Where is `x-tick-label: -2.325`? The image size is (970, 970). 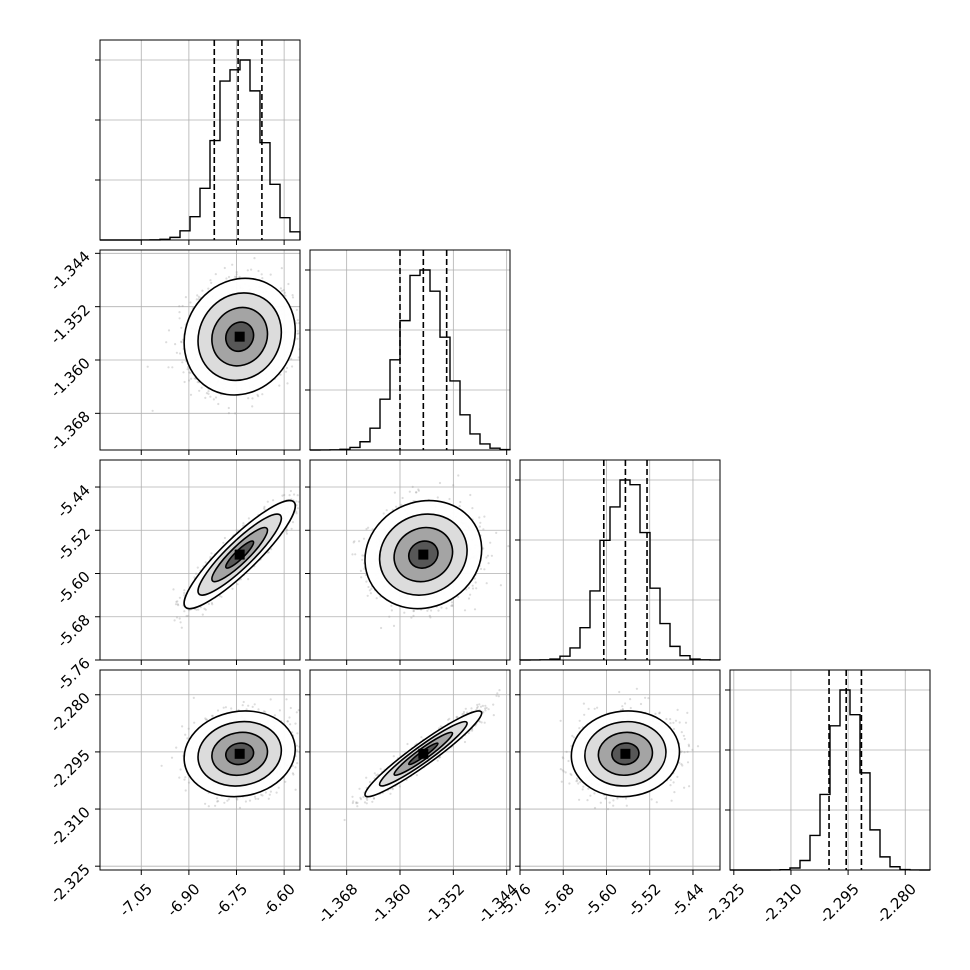
x-tick-label: -2.325 is located at coordinates (725, 903).